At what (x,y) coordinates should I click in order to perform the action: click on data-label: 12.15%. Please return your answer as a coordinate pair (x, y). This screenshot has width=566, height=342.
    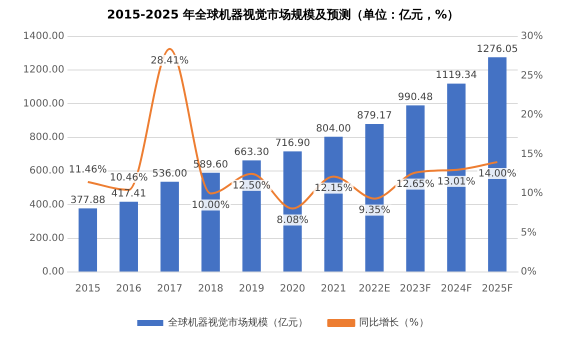
    Looking at the image, I should click on (333, 188).